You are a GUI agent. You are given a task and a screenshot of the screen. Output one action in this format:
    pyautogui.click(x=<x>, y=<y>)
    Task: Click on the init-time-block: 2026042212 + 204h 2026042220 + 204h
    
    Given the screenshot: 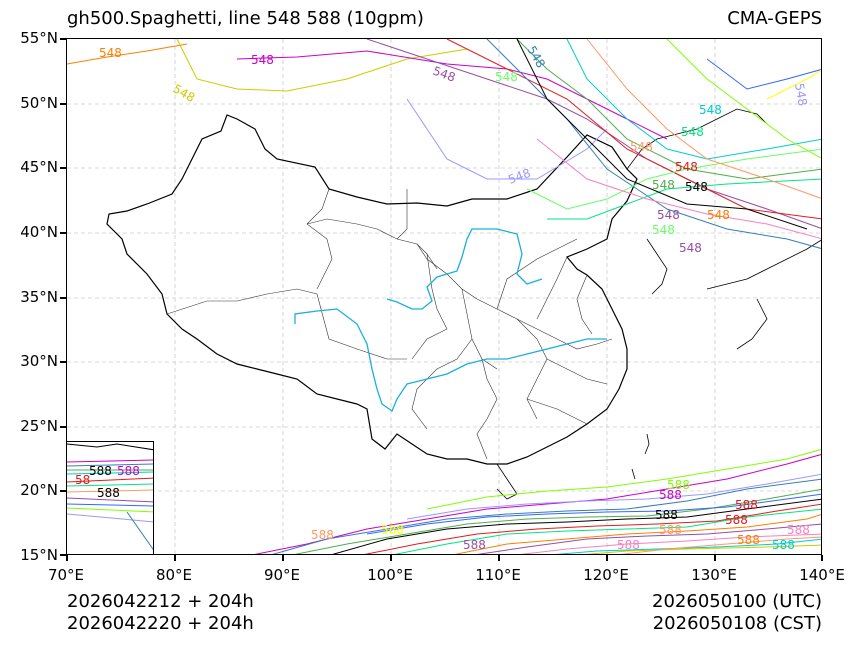 What is the action you would take?
    pyautogui.click(x=160, y=613)
    